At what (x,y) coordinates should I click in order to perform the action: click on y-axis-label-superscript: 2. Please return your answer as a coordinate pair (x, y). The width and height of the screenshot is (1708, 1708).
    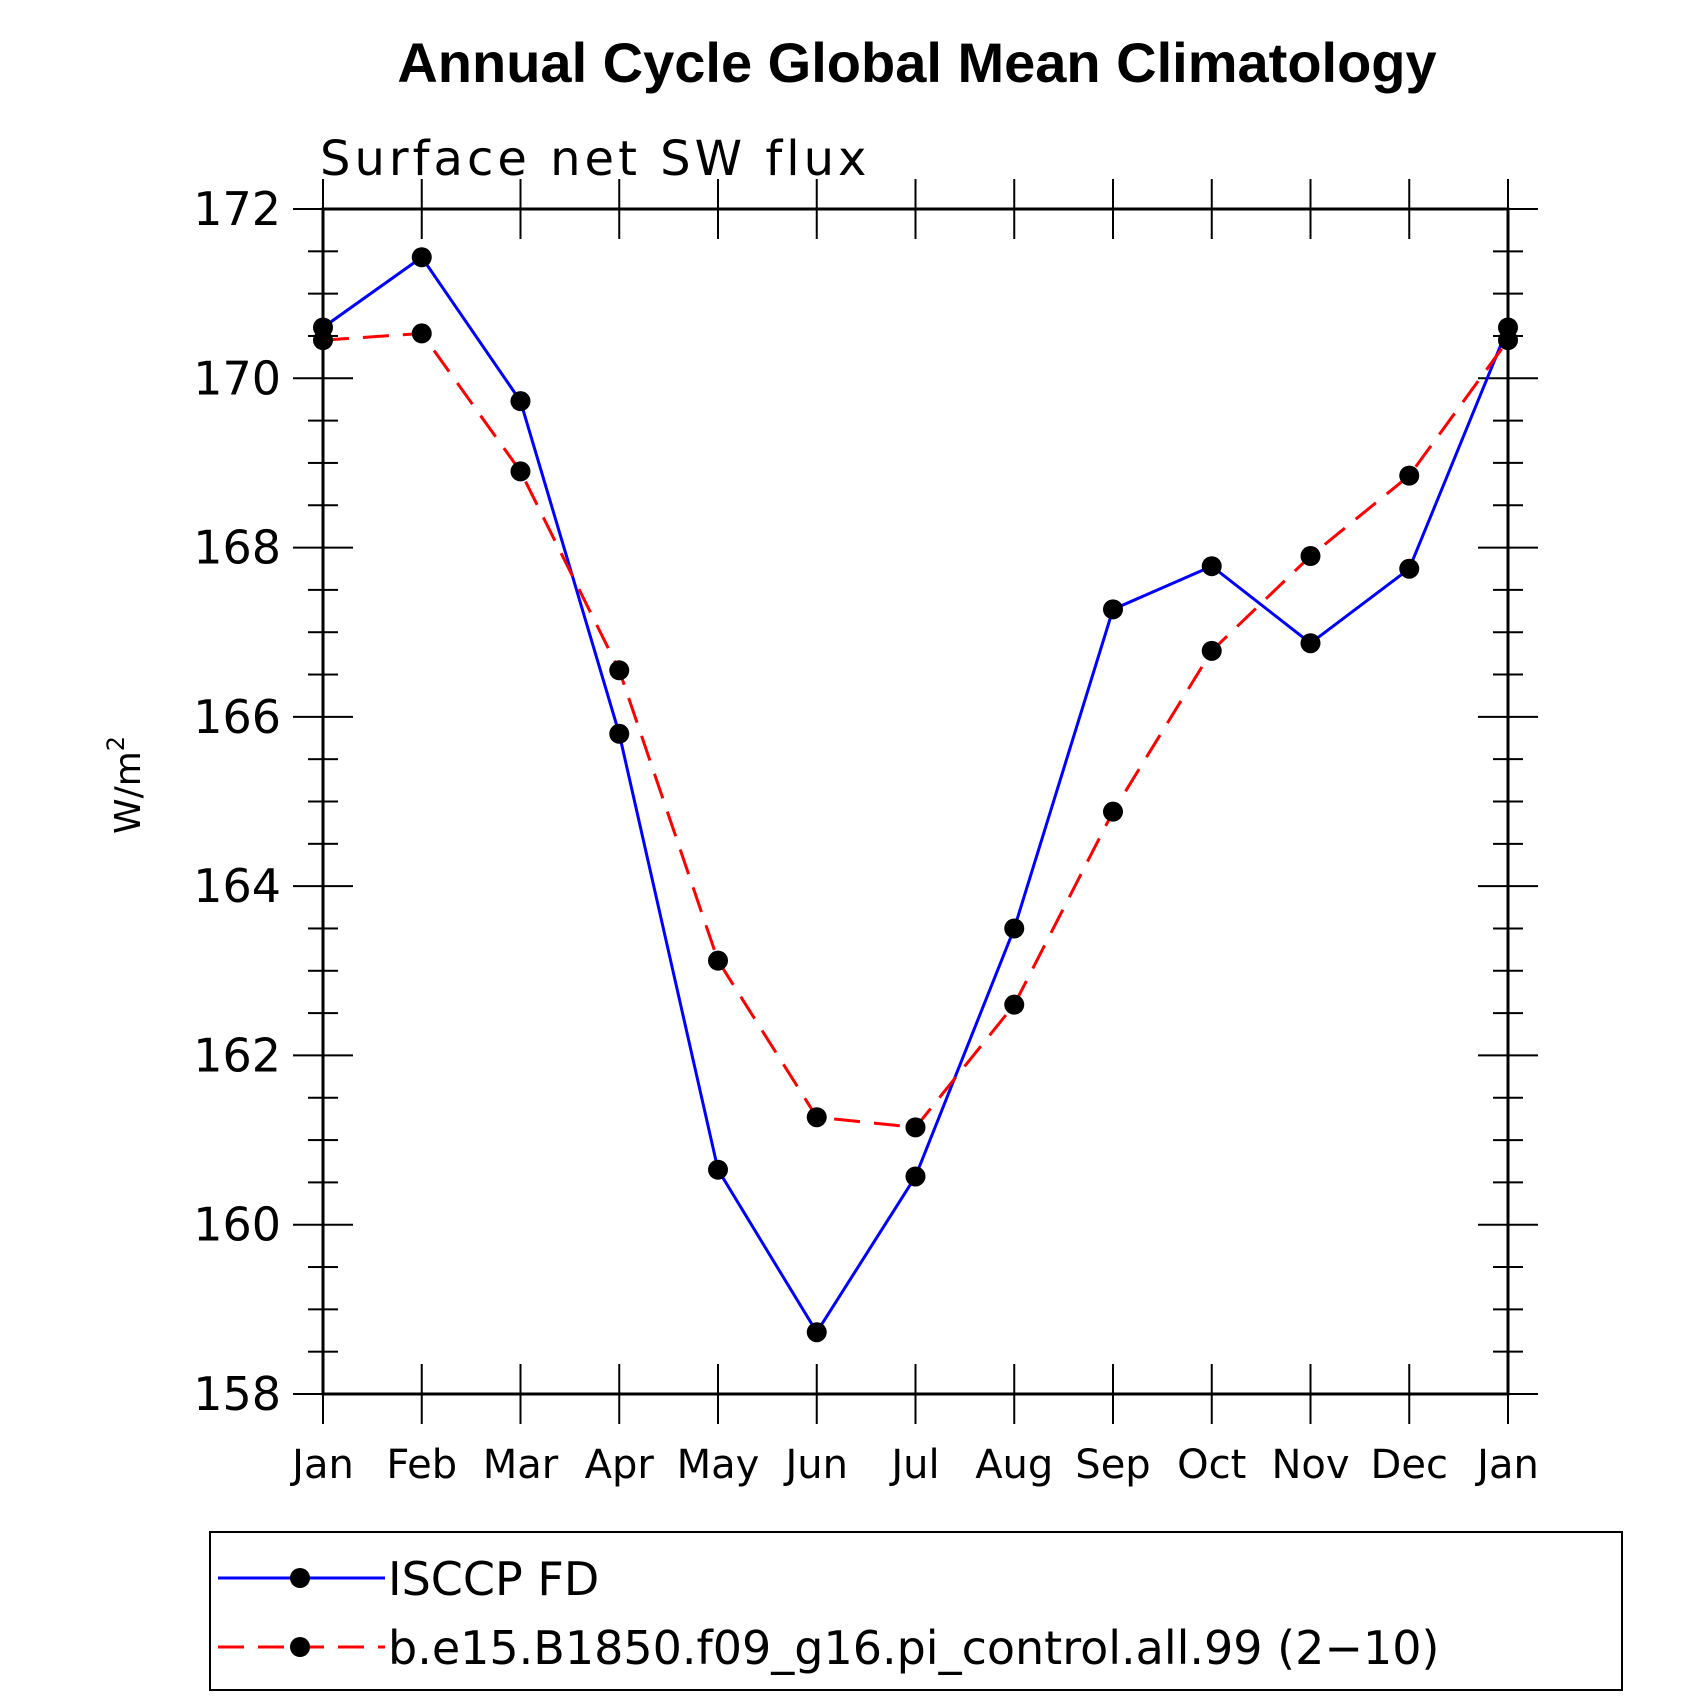
    Looking at the image, I should click on (116, 743).